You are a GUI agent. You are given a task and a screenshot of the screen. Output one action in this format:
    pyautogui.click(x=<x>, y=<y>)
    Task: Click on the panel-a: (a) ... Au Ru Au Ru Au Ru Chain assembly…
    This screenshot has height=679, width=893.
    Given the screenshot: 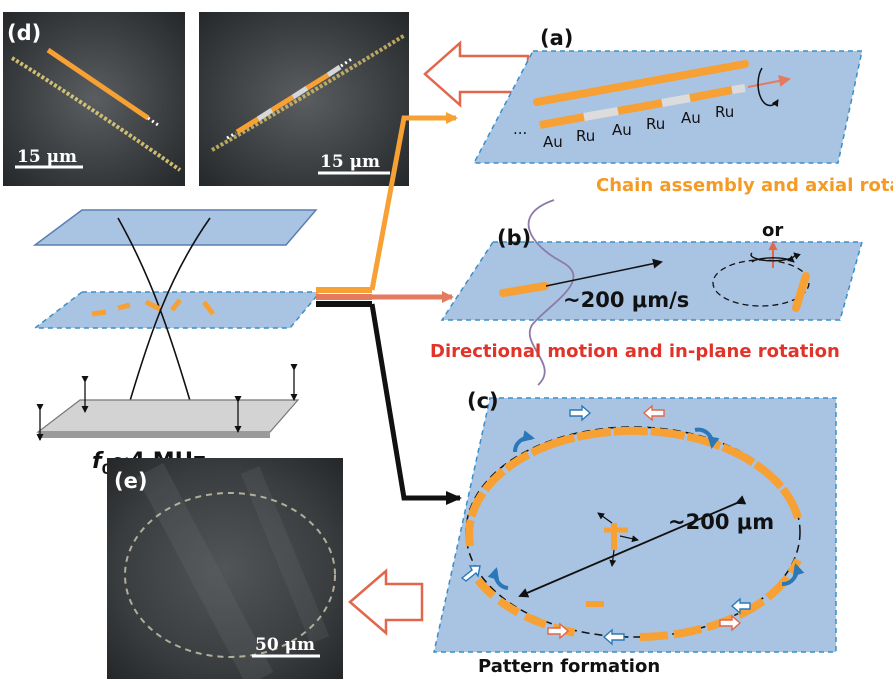 What is the action you would take?
    pyautogui.click(x=682, y=111)
    